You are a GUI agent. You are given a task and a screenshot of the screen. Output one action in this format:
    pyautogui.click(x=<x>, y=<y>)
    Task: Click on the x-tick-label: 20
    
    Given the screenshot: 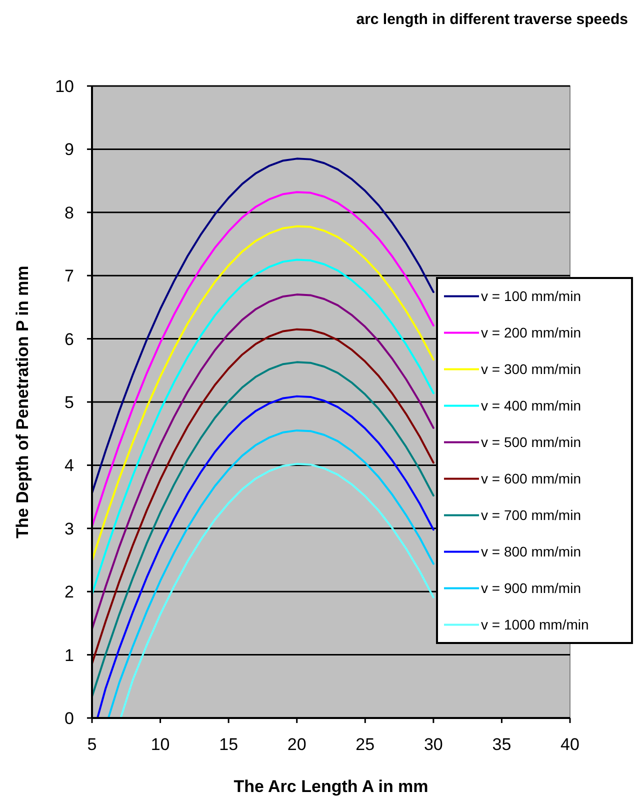 What is the action you would take?
    pyautogui.click(x=296, y=744)
    